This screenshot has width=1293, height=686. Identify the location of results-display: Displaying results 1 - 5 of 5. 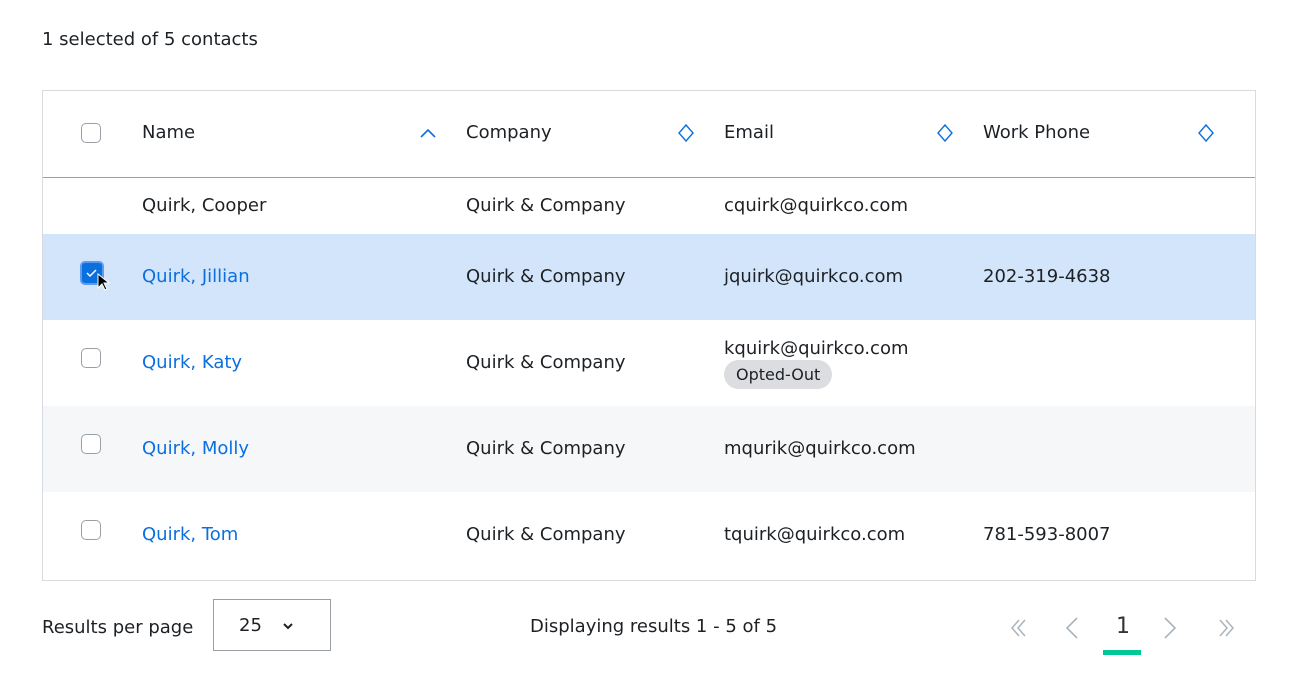
(654, 626).